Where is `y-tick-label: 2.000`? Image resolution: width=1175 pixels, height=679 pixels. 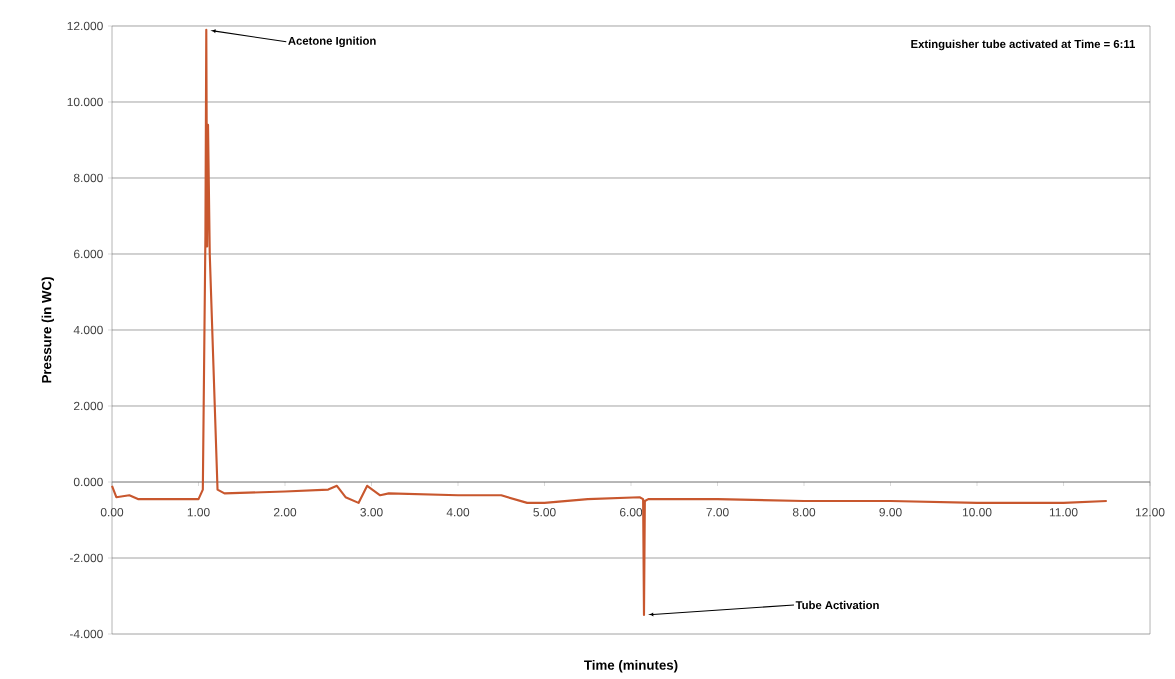 y-tick-label: 2.000 is located at coordinates (88, 406).